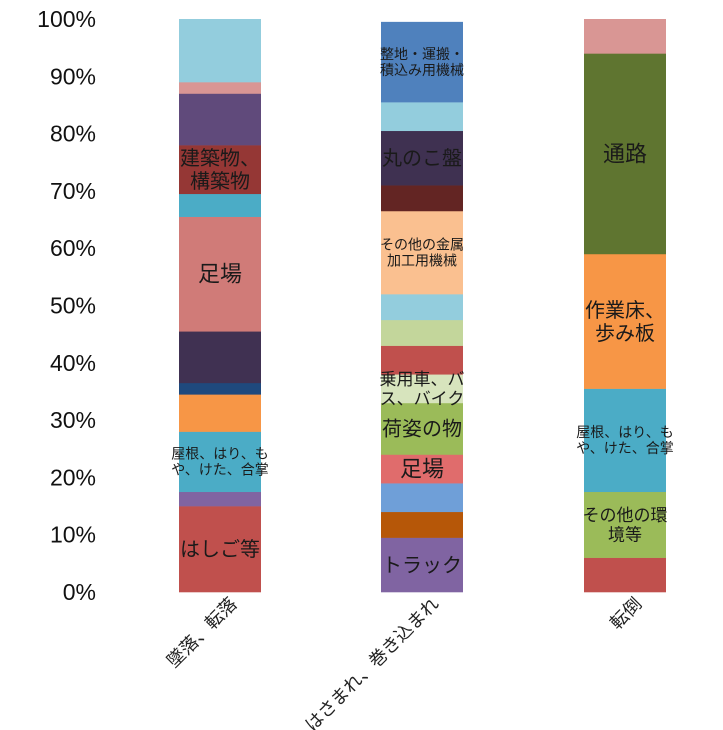 This screenshot has height=730, width=723. Describe the element at coordinates (73, 191) in the screenshot. I see `y-tick-label: 70%` at that location.